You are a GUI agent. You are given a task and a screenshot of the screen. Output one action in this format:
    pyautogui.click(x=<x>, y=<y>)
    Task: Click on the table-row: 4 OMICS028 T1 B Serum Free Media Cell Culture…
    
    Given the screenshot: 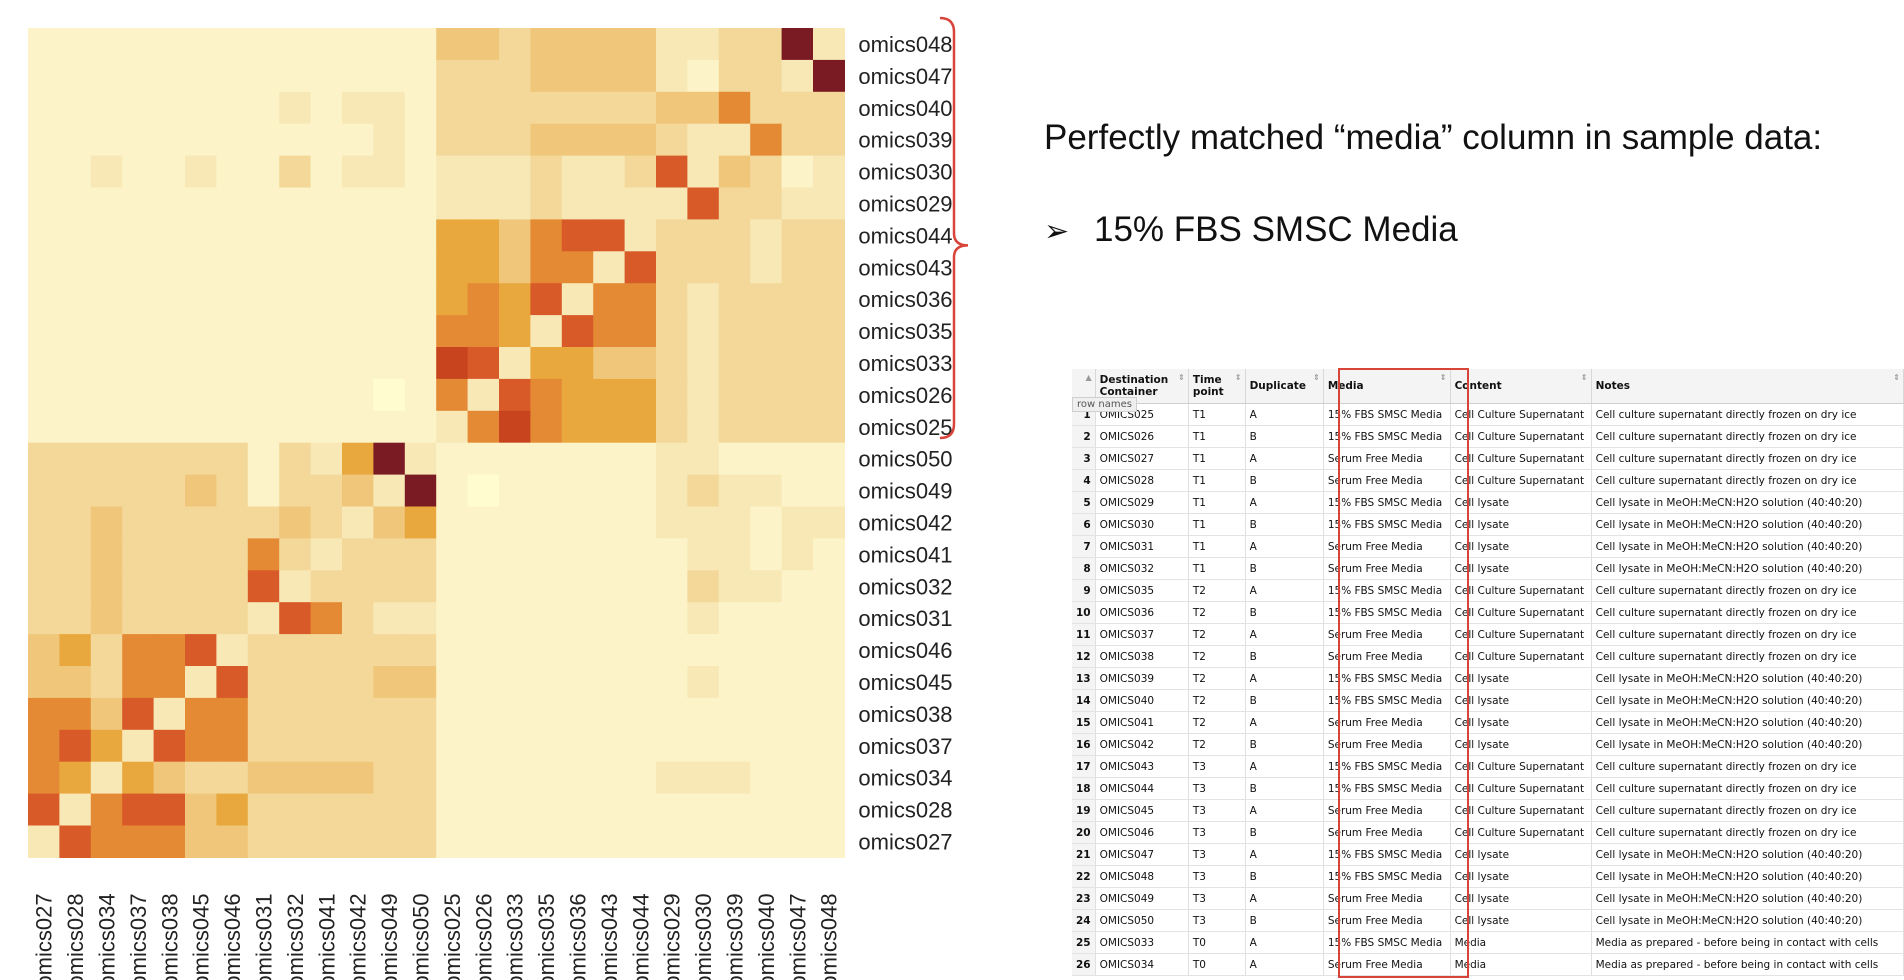 What is the action you would take?
    pyautogui.click(x=1488, y=480)
    